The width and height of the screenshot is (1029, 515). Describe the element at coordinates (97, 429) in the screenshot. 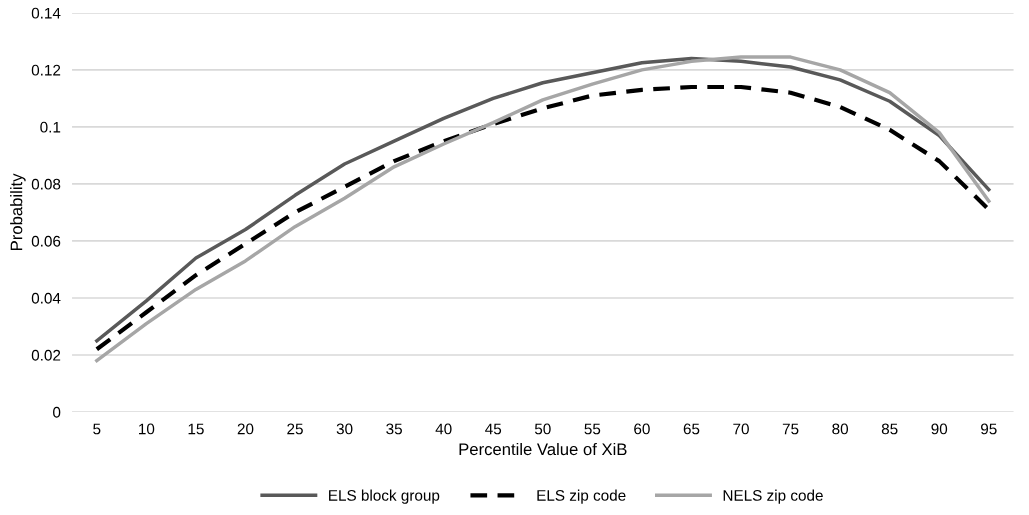

I see `x-tick-label: 5` at that location.